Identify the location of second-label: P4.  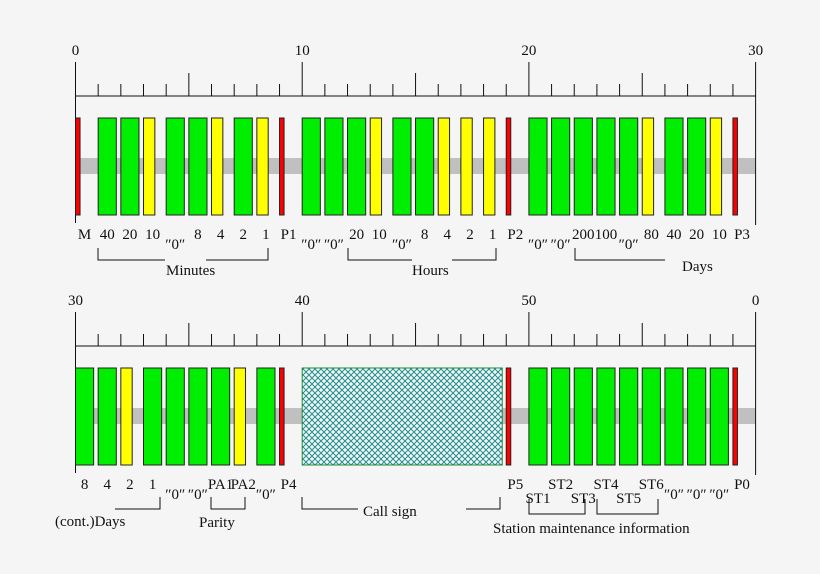
(289, 485).